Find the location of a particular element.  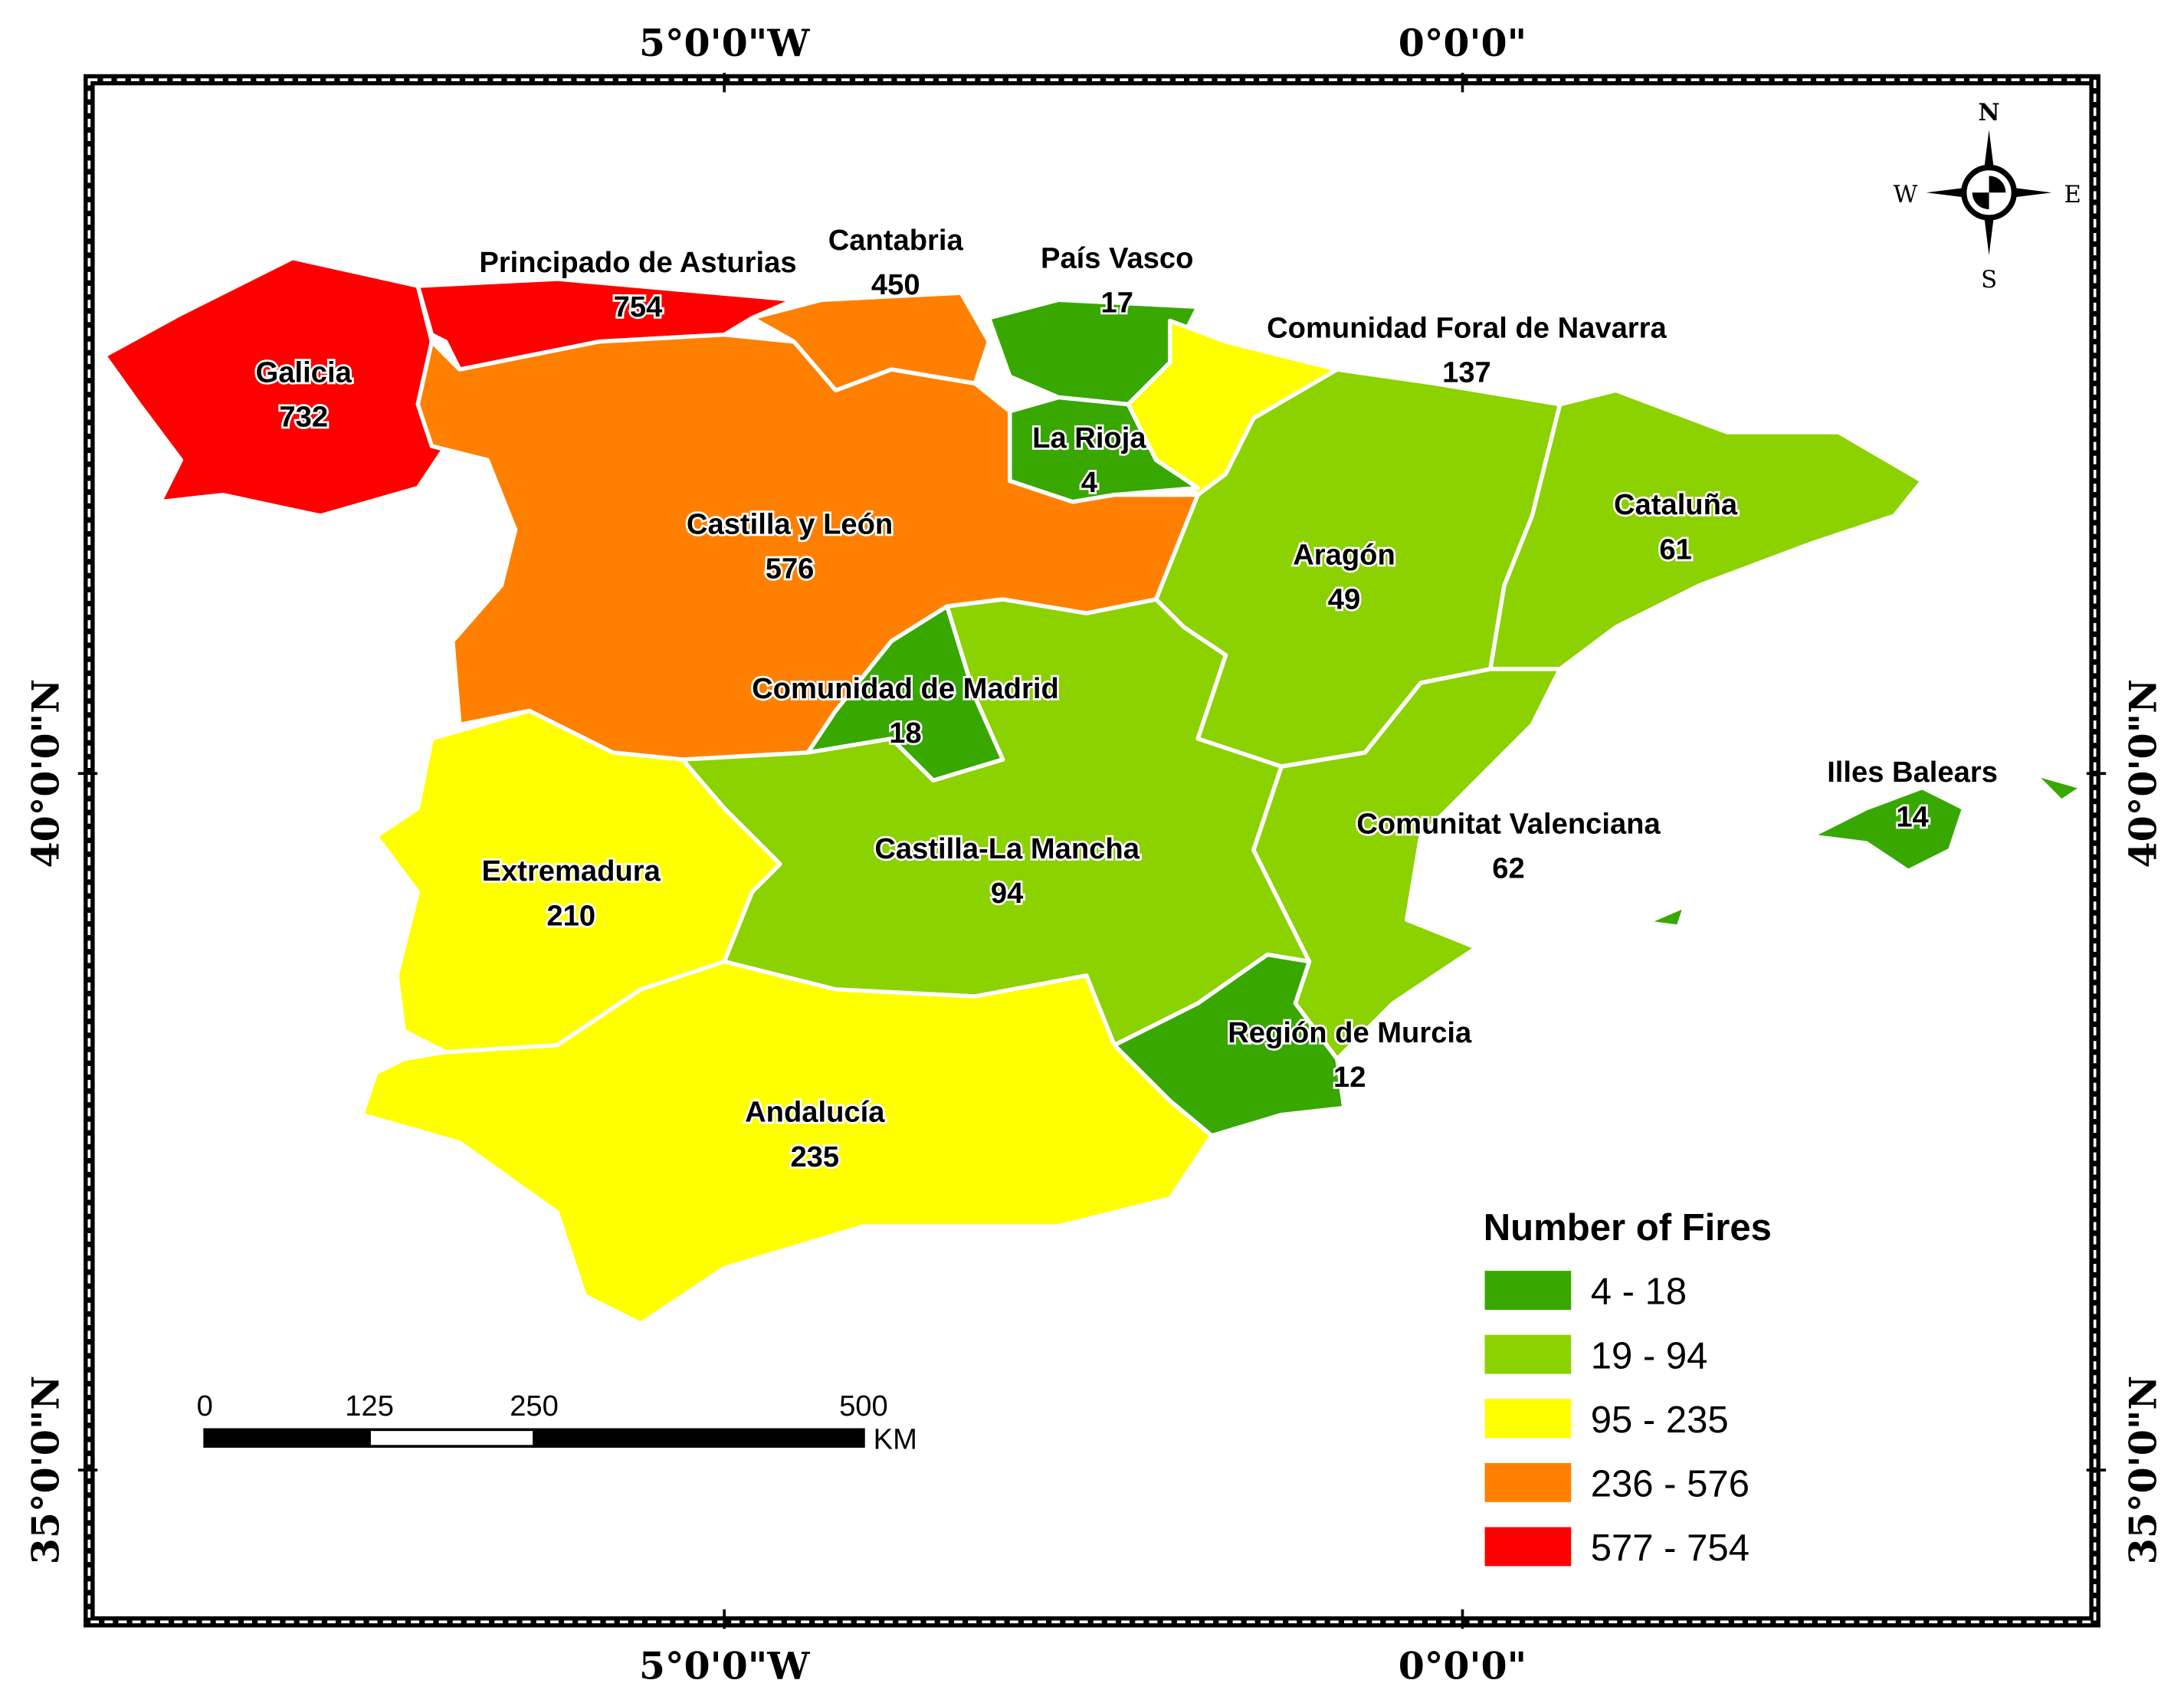

legend-label: 4 - 18 is located at coordinates (1639, 1292).